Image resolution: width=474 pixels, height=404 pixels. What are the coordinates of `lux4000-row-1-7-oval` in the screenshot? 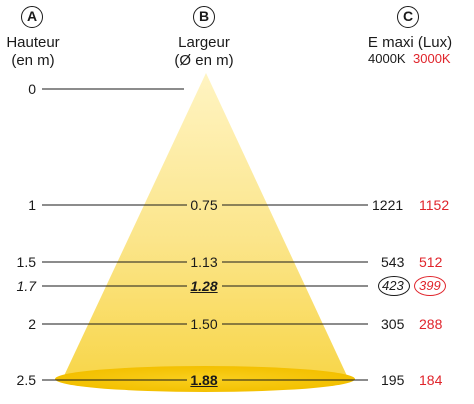 It's located at (394, 286).